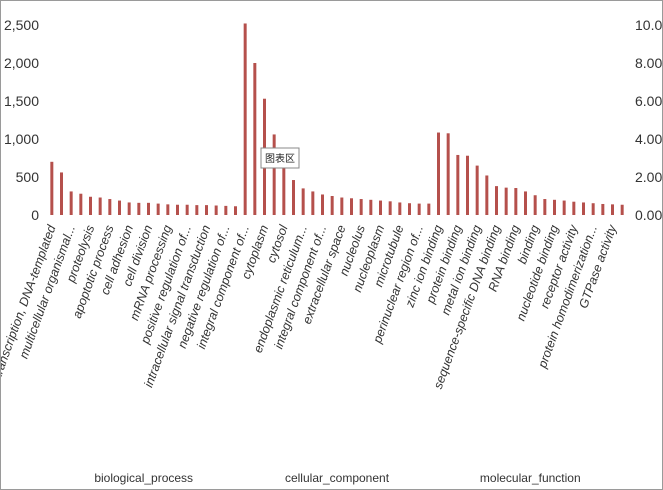  Describe the element at coordinates (648, 25) in the screenshot. I see `y2-tick-label: 10.00` at that location.